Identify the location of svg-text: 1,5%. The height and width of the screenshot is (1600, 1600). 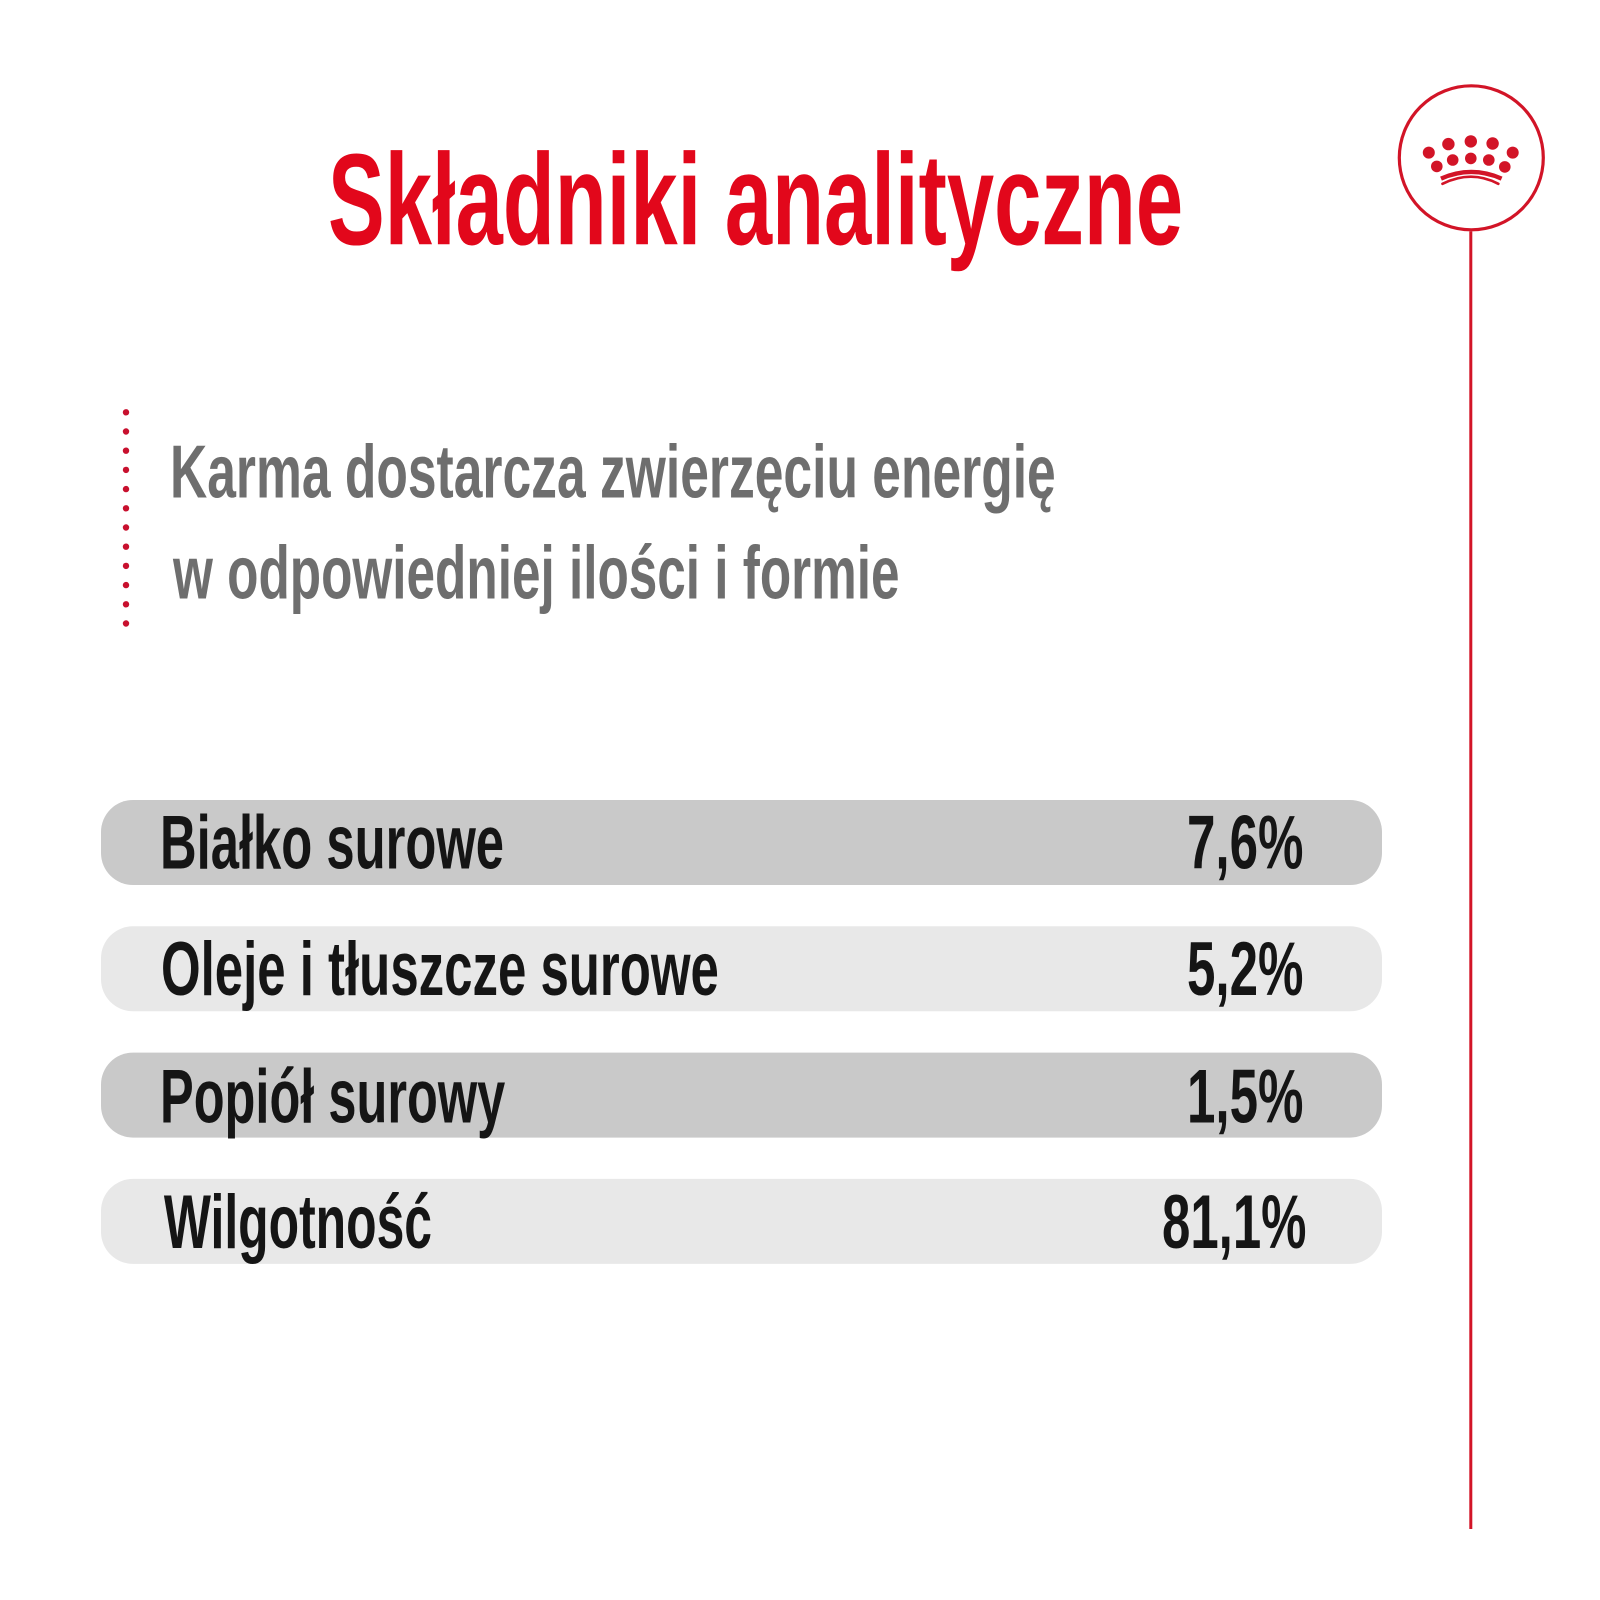
(1245, 1096).